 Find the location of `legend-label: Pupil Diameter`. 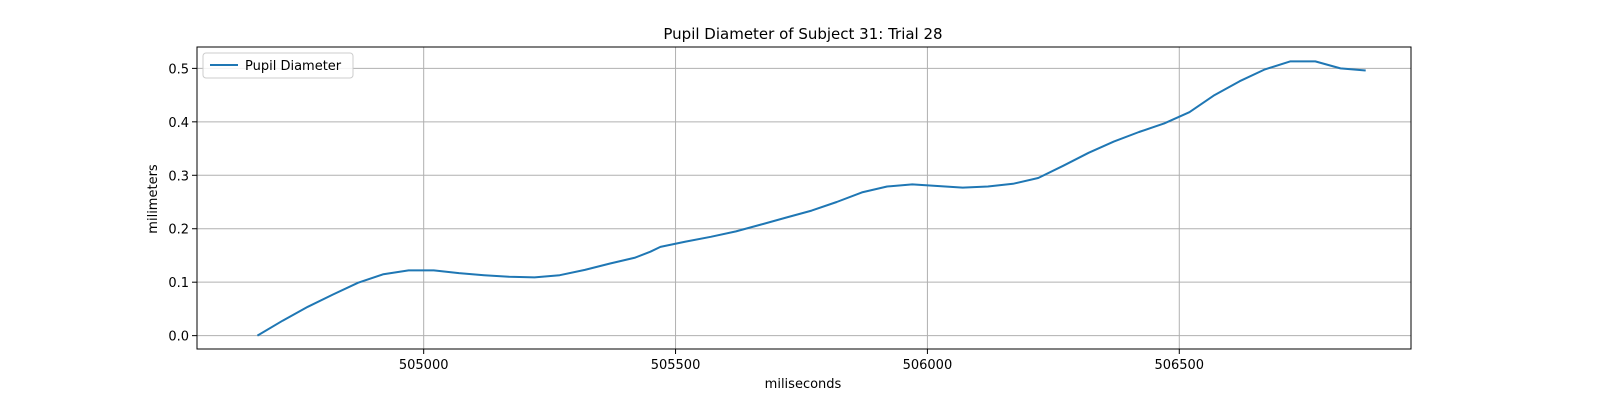

legend-label: Pupil Diameter is located at coordinates (293, 66).